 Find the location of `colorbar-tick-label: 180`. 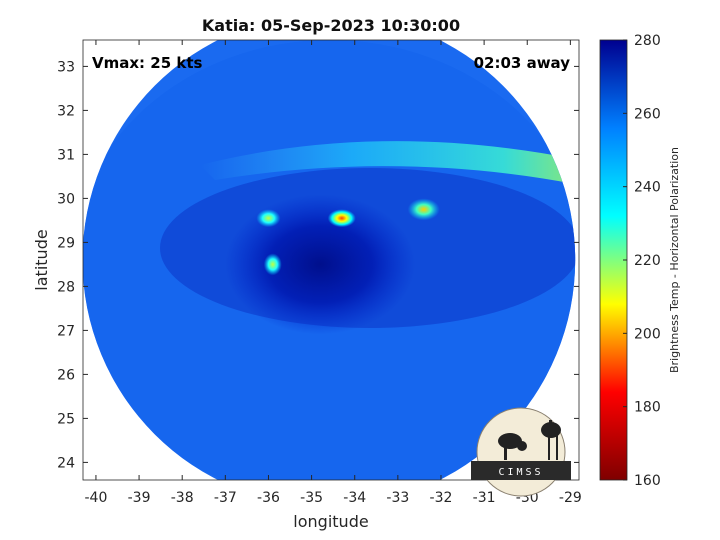

colorbar-tick-label: 180 is located at coordinates (647, 408).